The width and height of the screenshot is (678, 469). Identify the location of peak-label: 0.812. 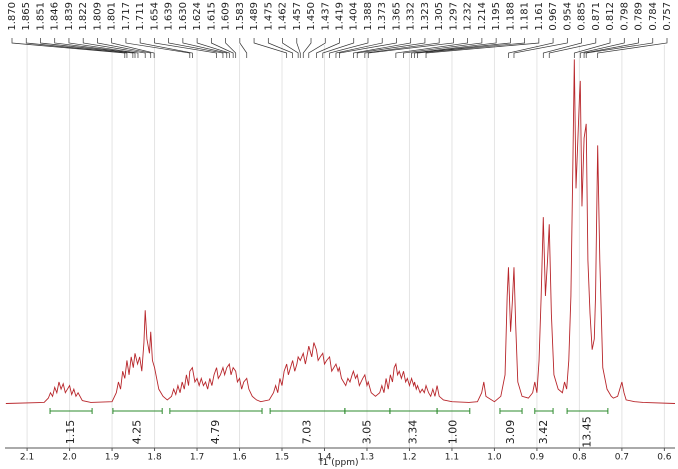
(610, 16).